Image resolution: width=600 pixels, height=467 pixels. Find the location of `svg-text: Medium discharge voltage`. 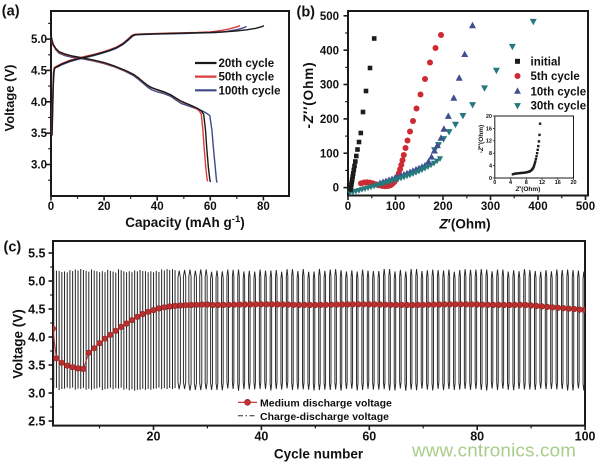

svg-text: Medium discharge voltage is located at coordinates (326, 403).